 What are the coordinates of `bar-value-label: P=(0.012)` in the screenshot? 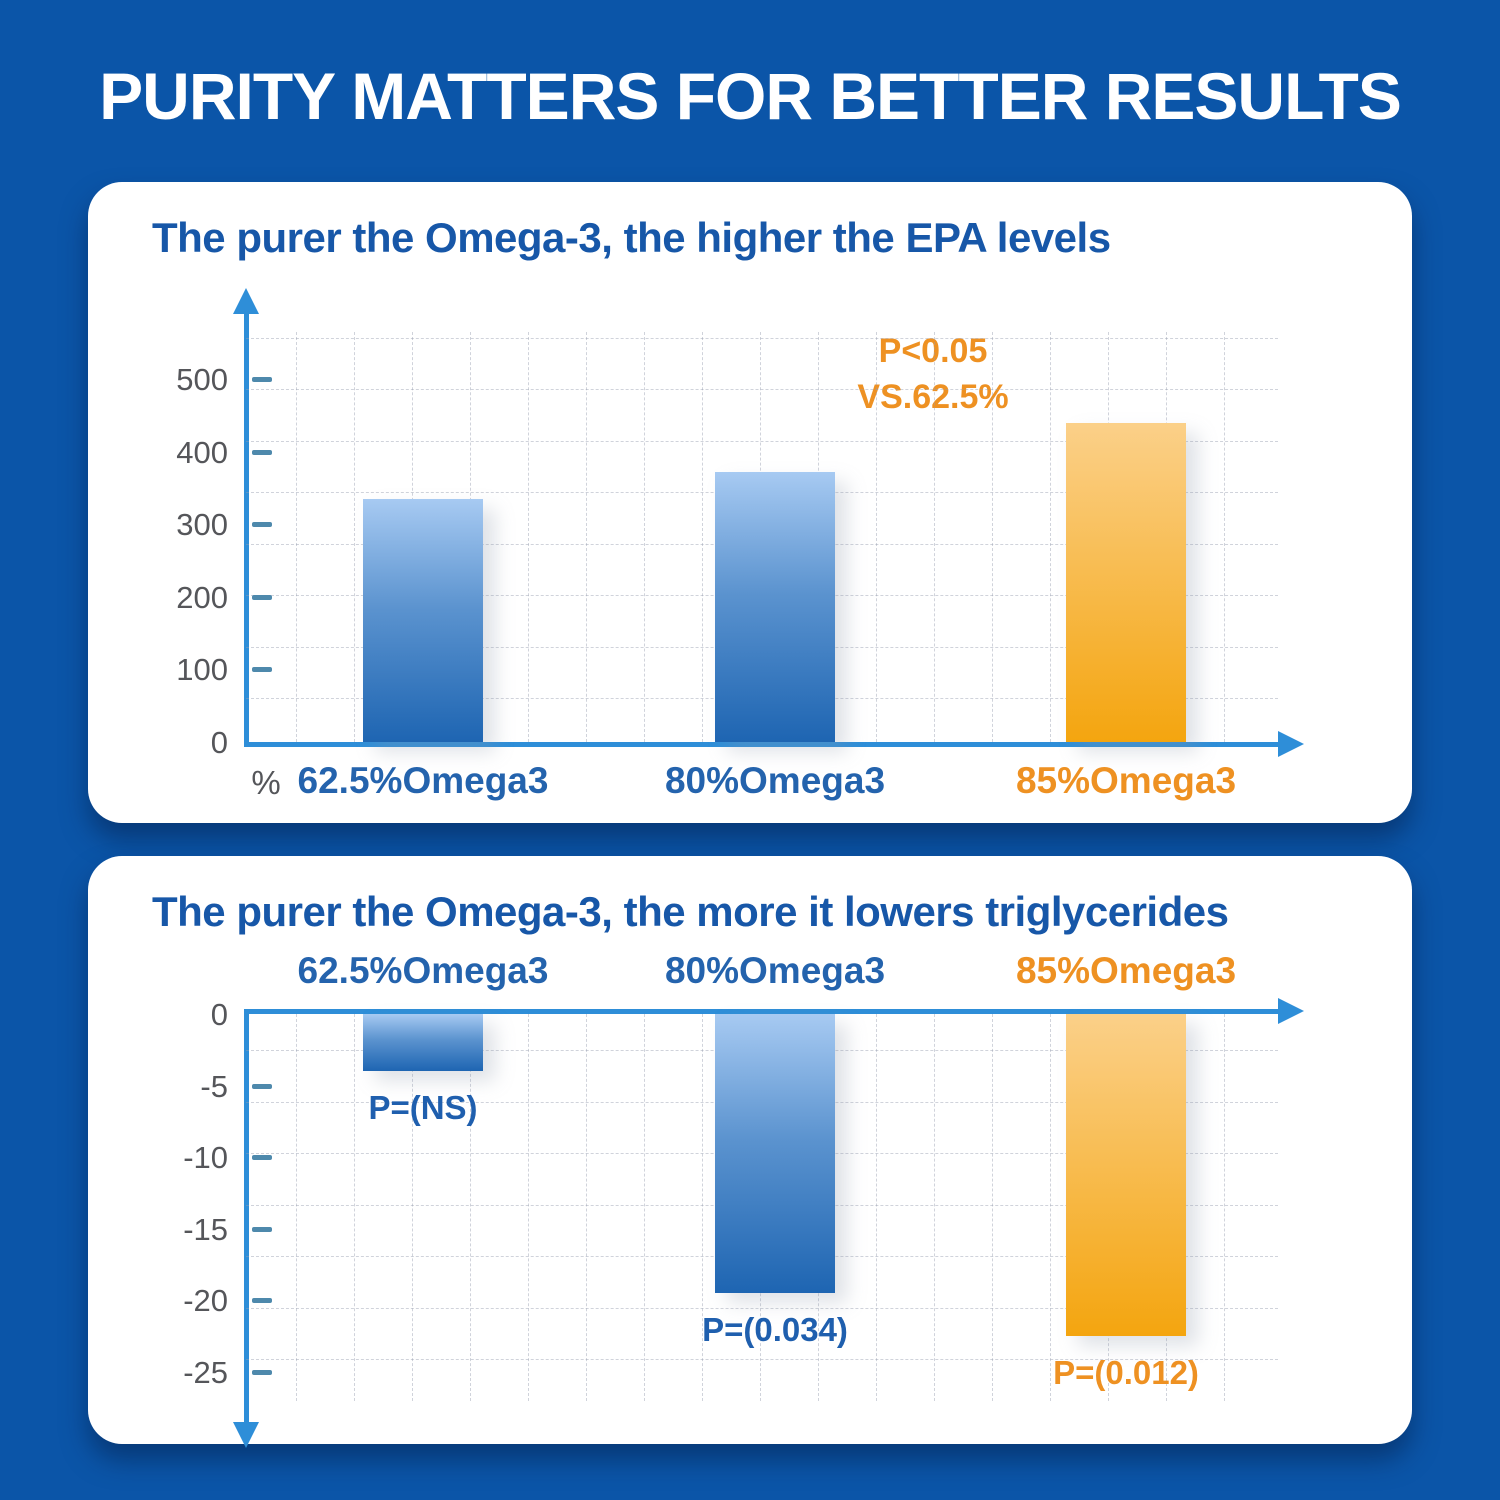 It's located at (1126, 1373).